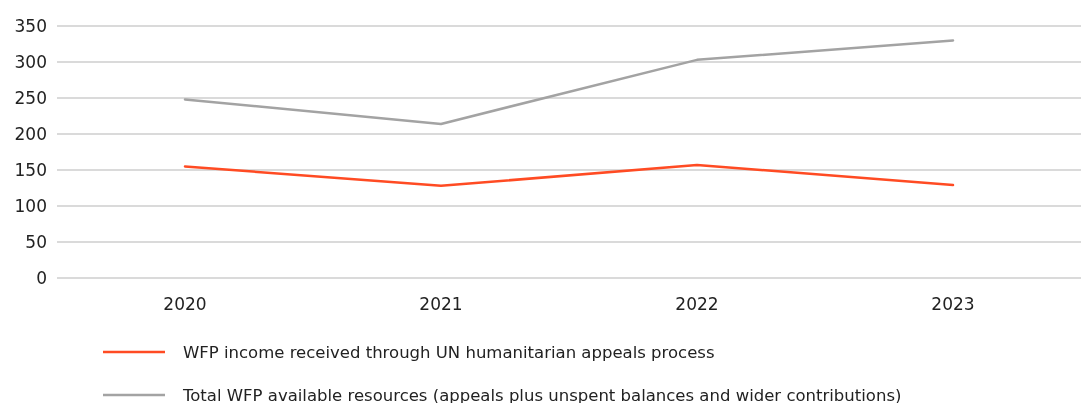 Image resolution: width=1081 pixels, height=403 pixels. Describe the element at coordinates (30, 61) in the screenshot. I see `y-tick-label: 300` at that location.